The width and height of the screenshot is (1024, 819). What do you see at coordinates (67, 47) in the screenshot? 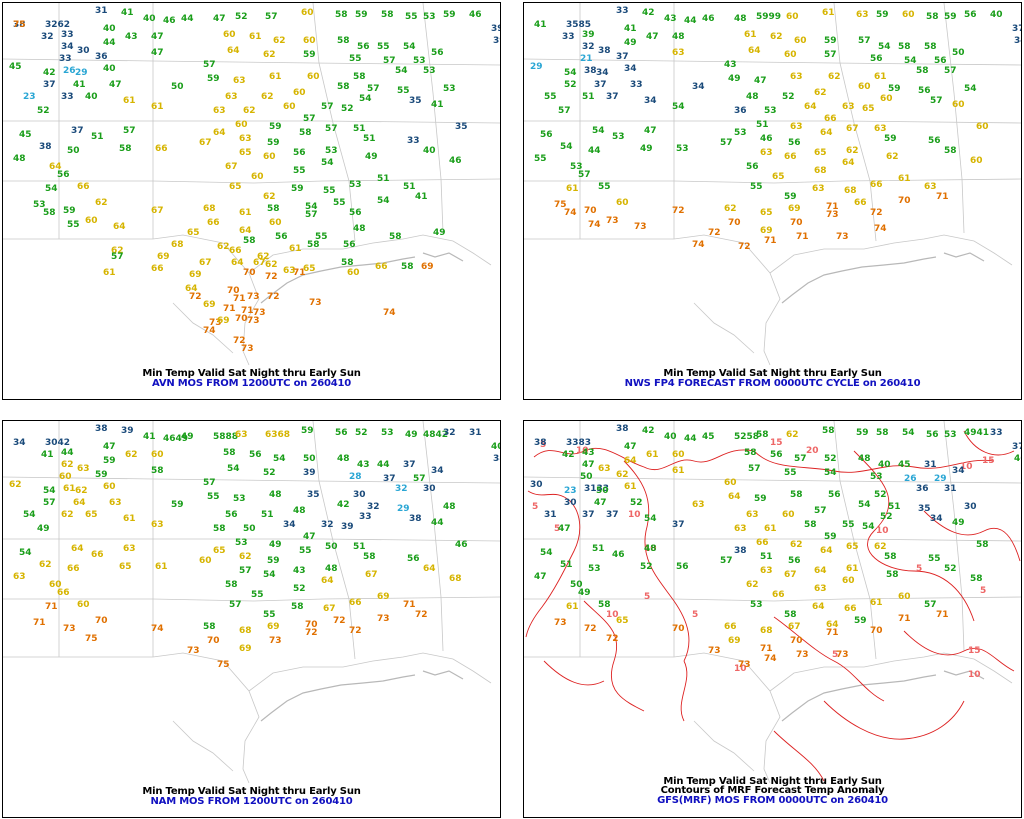
I see `station-temp: 34` at bounding box center [67, 47].